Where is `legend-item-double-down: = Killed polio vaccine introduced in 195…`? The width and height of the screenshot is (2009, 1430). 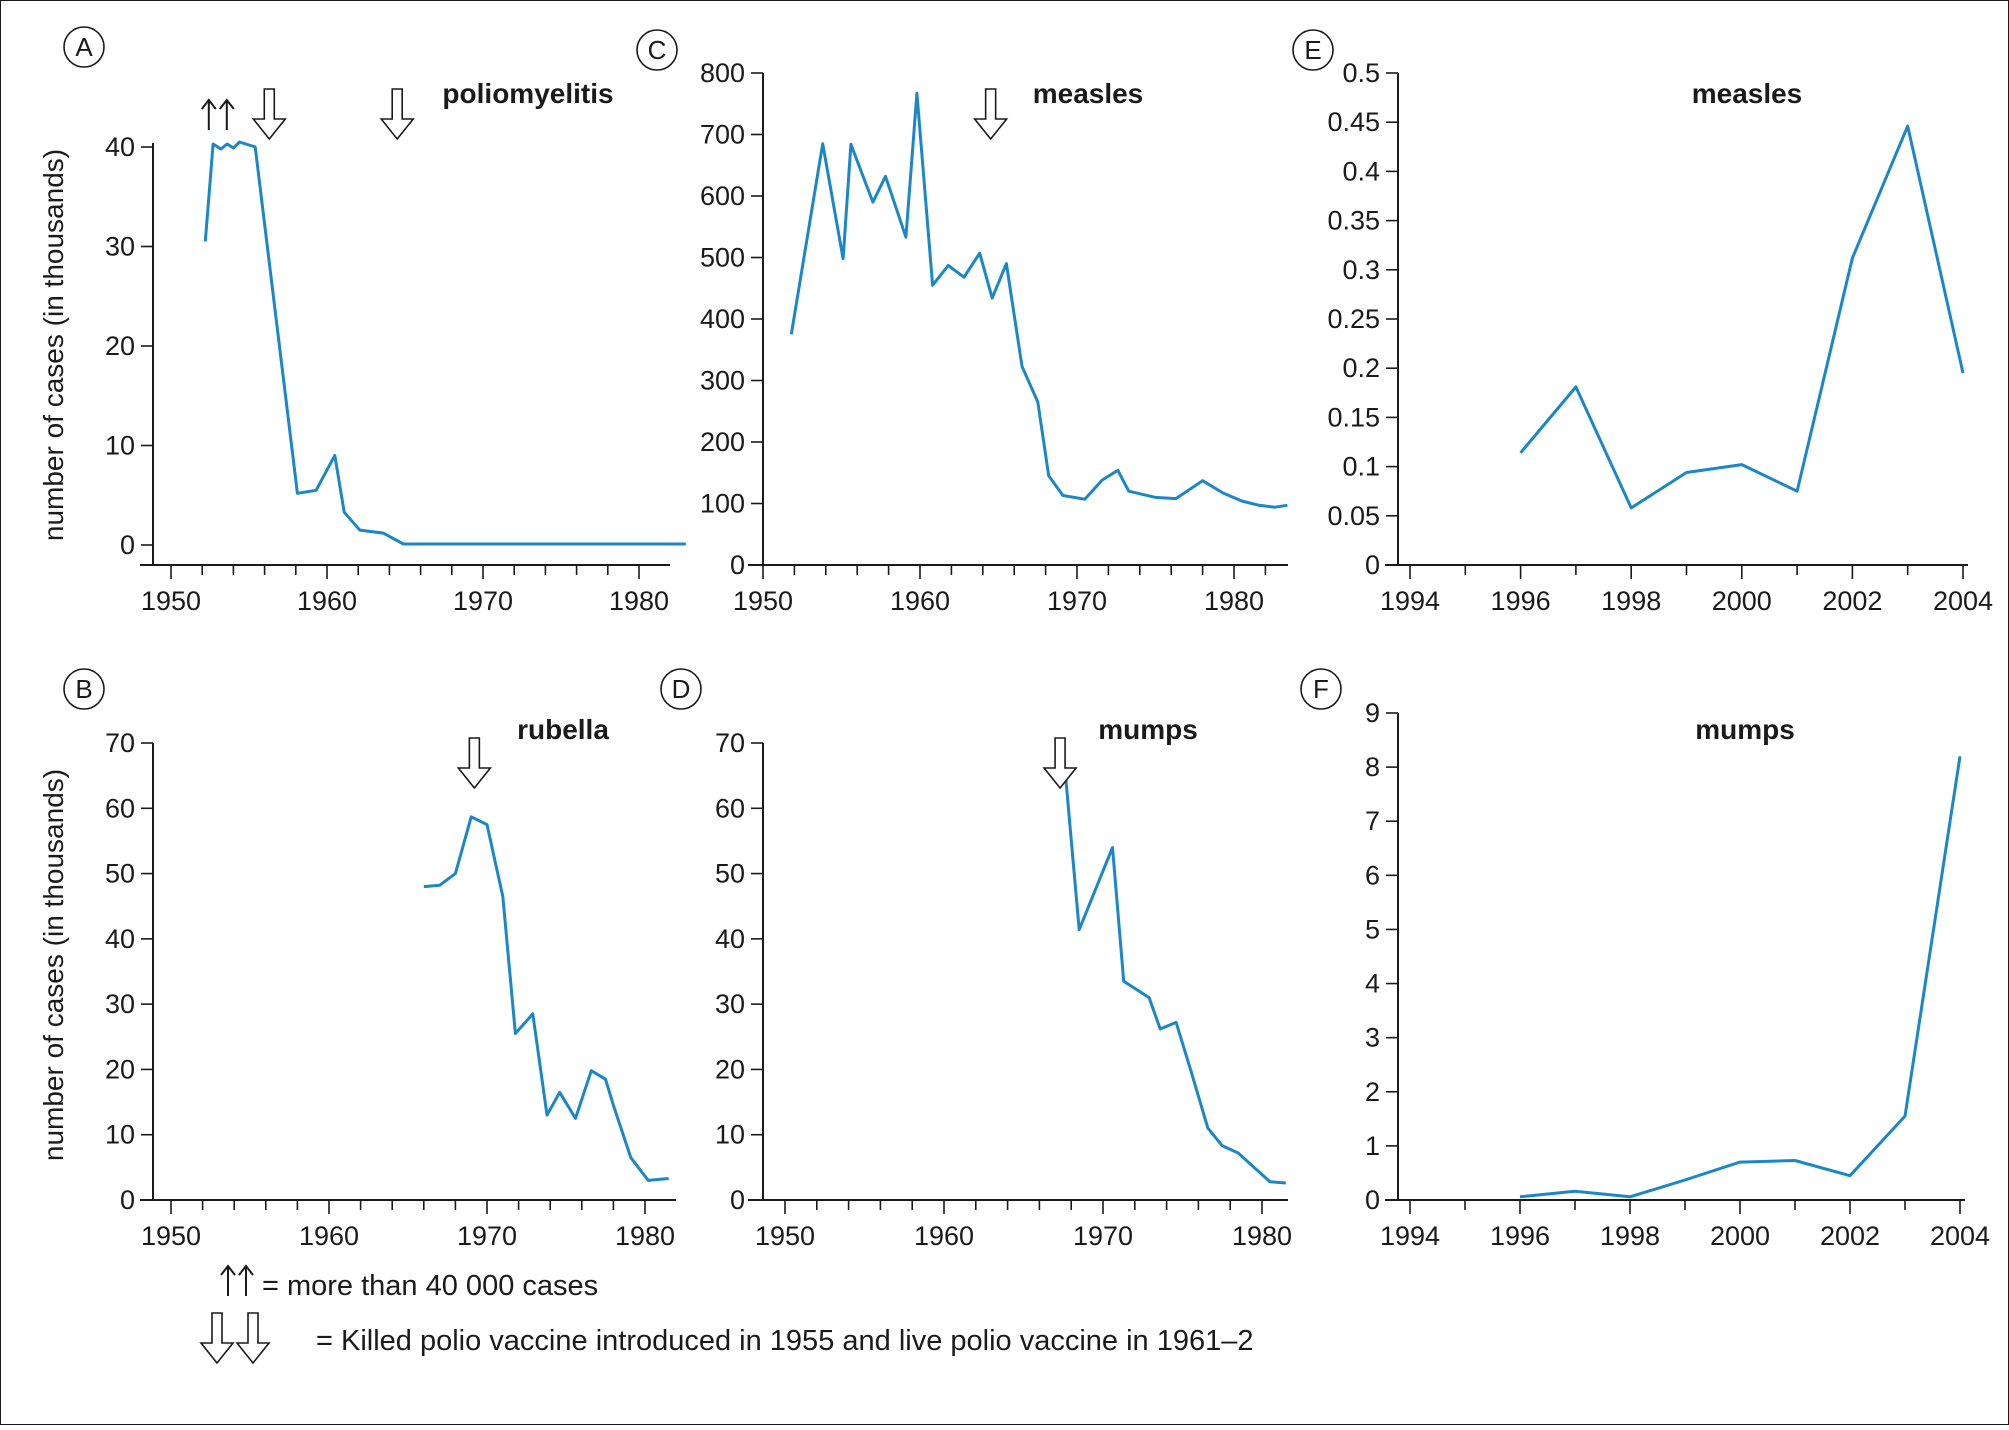
legend-item-double-down: = Killed polio vaccine introduced in 195… is located at coordinates (726, 1338).